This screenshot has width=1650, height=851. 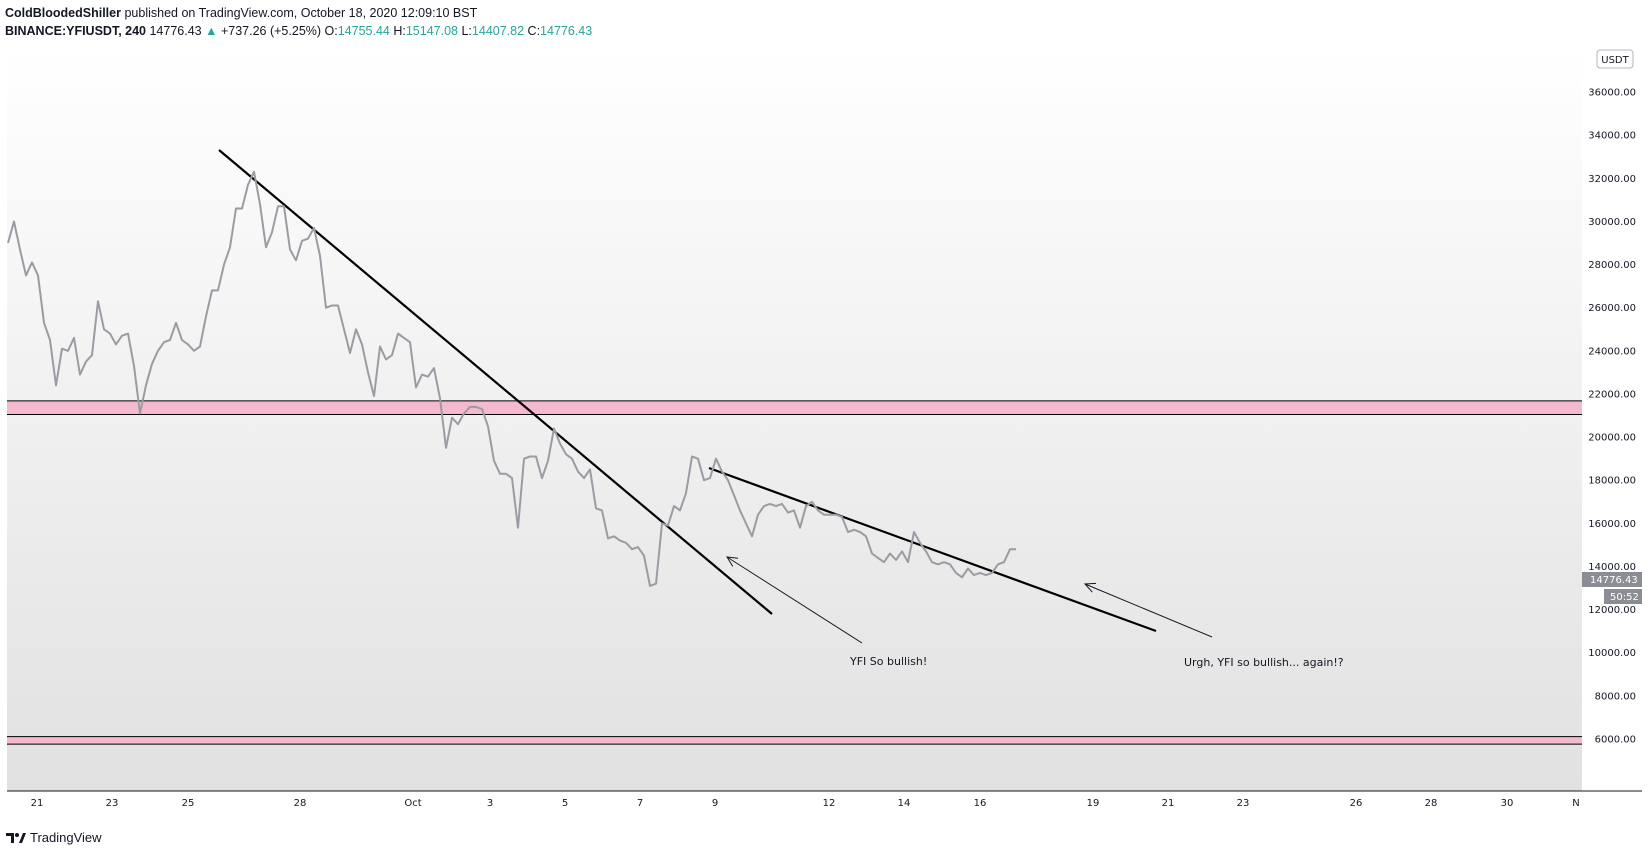 What do you see at coordinates (888, 661) in the screenshot?
I see `annotation-yfi-so-bullish: YFI So bullish!` at bounding box center [888, 661].